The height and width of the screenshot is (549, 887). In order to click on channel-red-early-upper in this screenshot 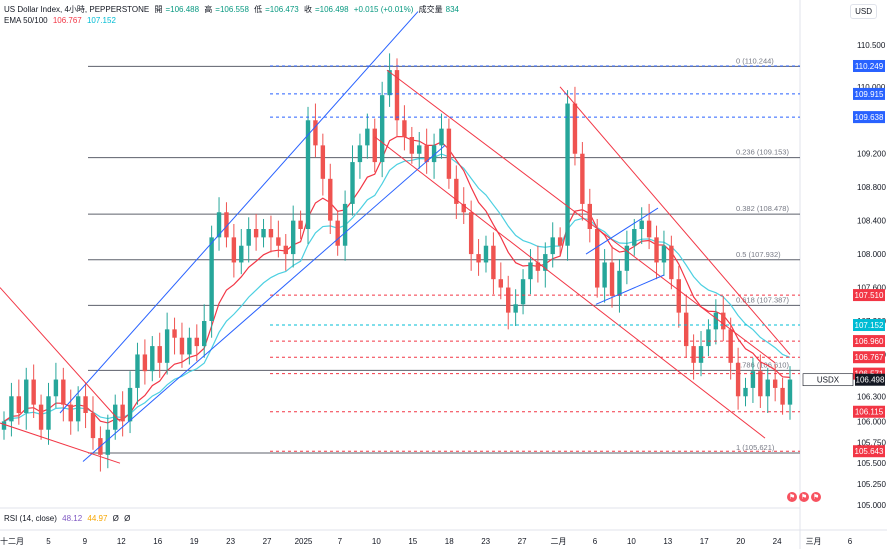, I will do `click(60, 354)`.